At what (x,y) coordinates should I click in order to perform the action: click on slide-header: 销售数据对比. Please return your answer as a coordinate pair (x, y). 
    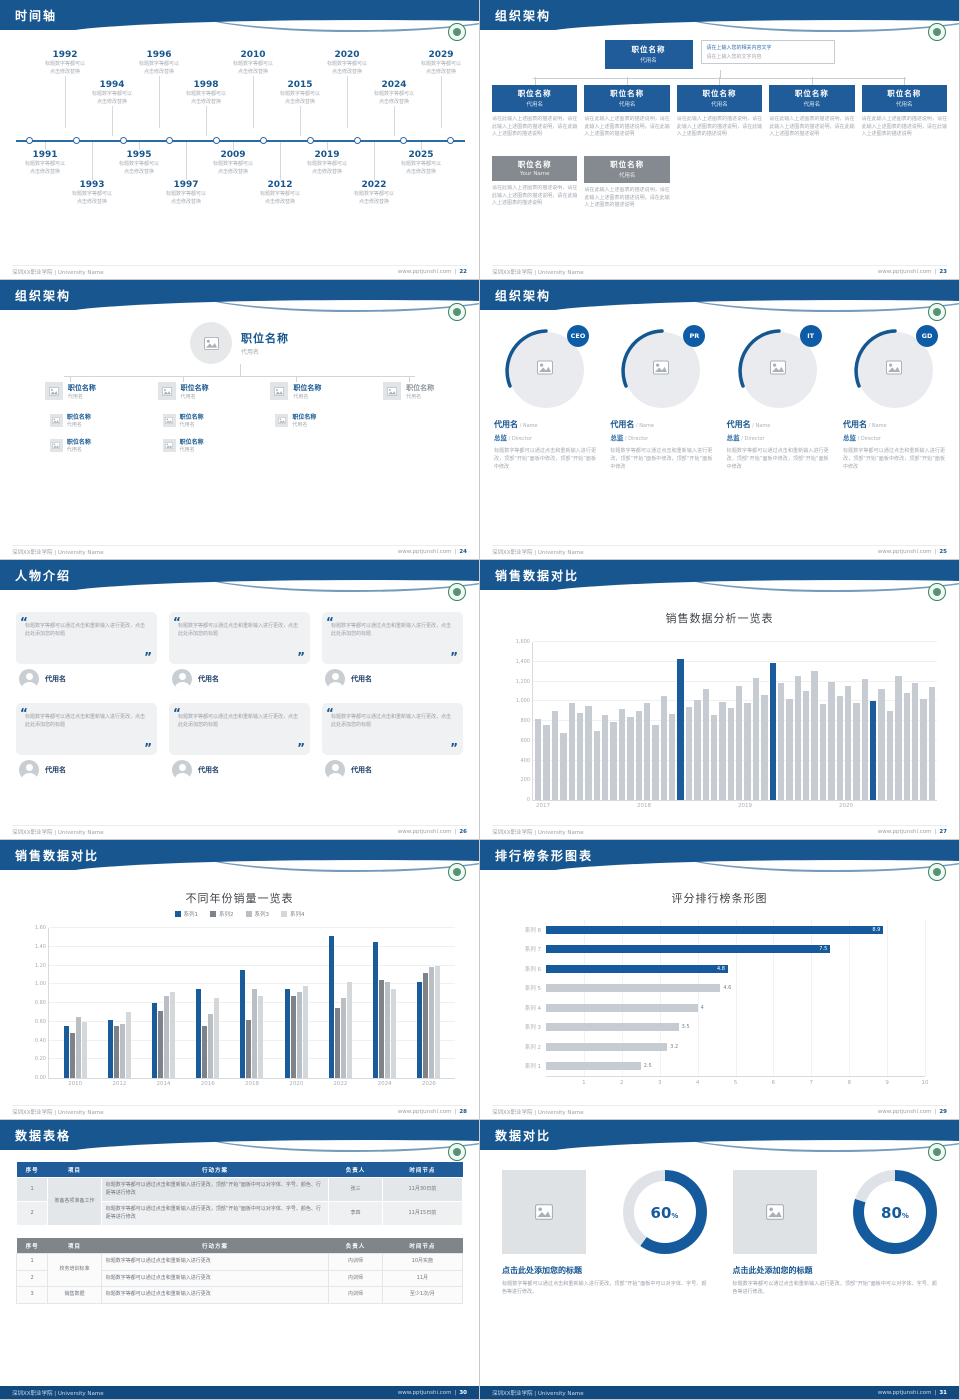
    Looking at the image, I should click on (239, 858).